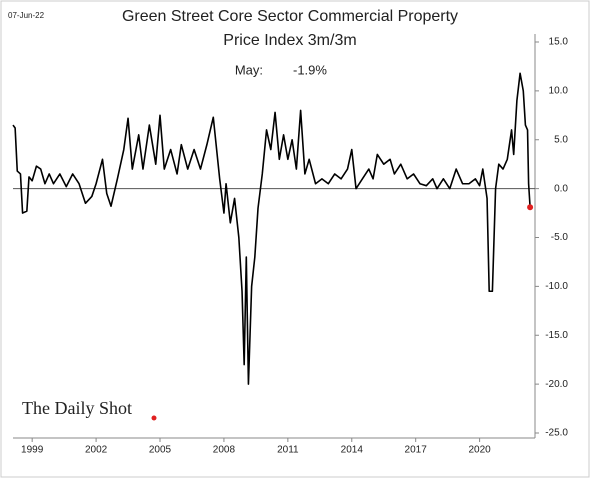  Describe the element at coordinates (154, 418) in the screenshot. I see `logo-dot` at that location.